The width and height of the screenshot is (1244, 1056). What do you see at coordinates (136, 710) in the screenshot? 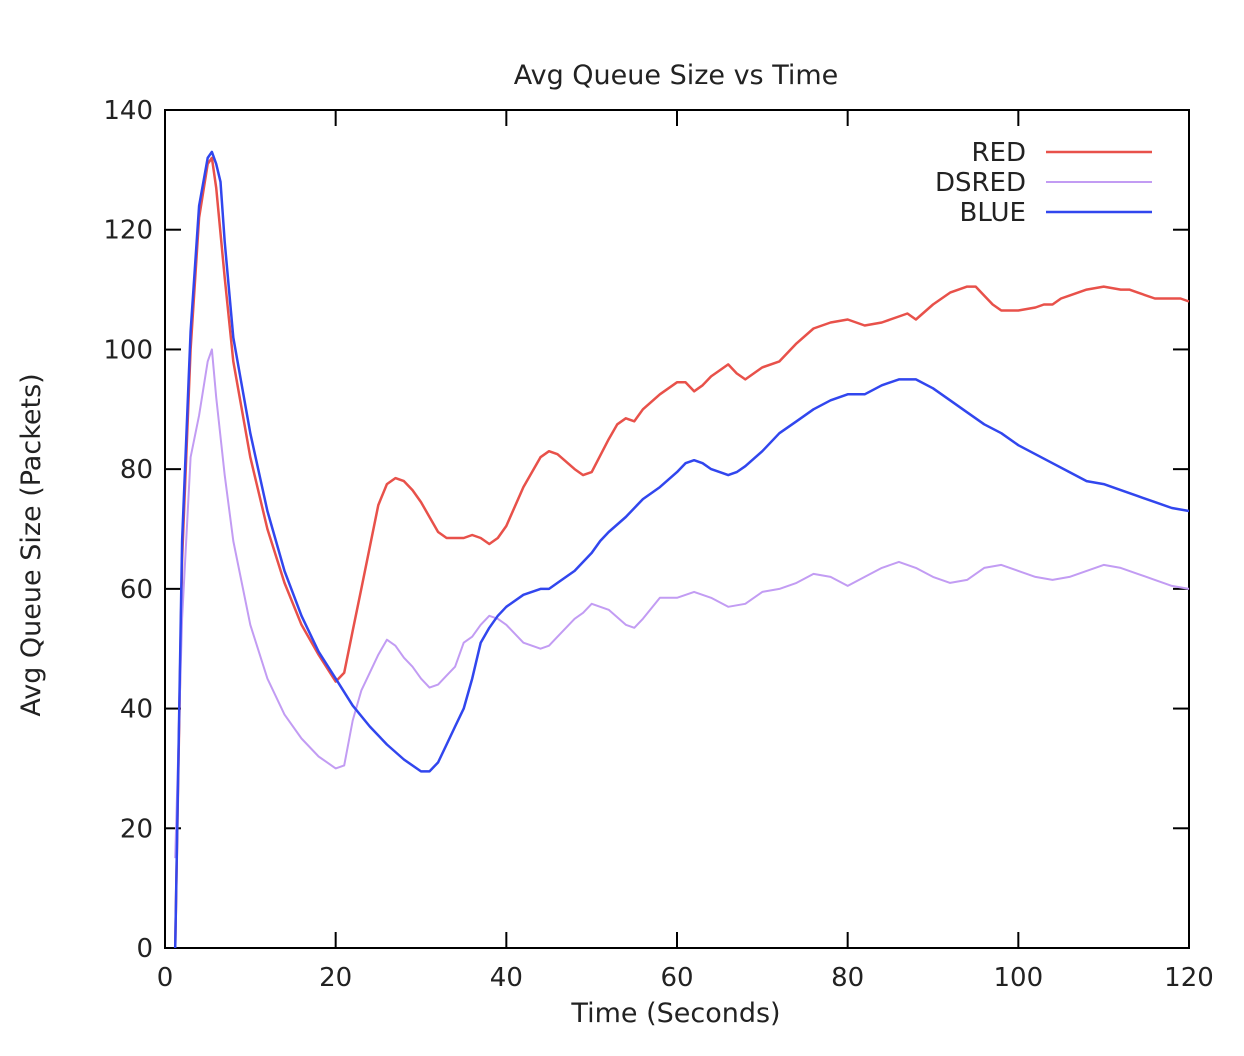
I see `y-tick-label: 40` at bounding box center [136, 710].